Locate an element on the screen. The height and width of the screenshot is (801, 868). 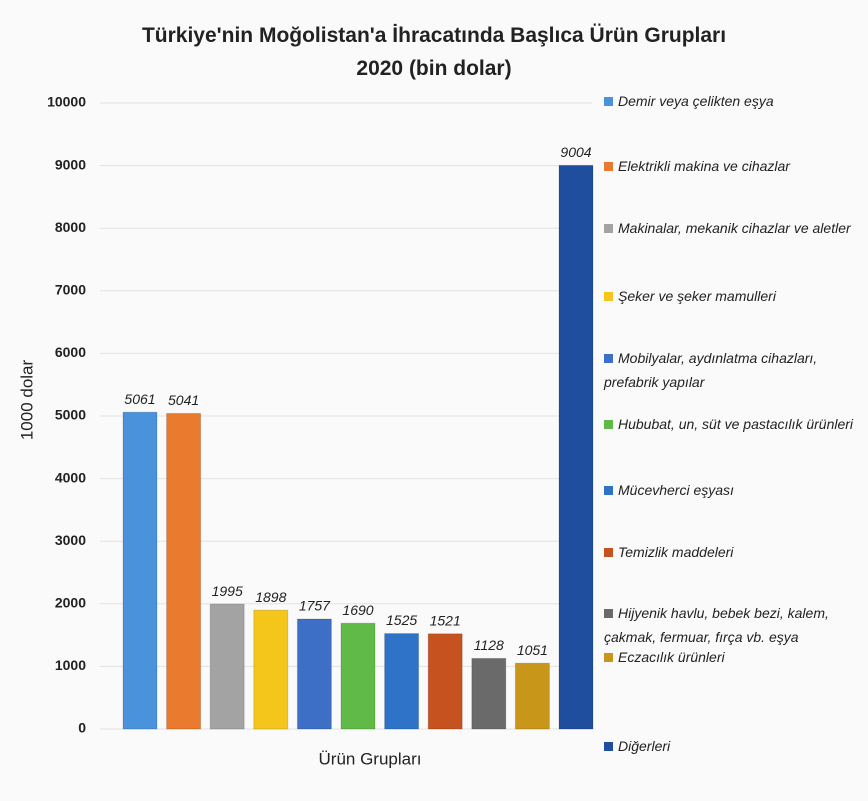
x-axis-label: Ürün Grupları is located at coordinates (370, 758).